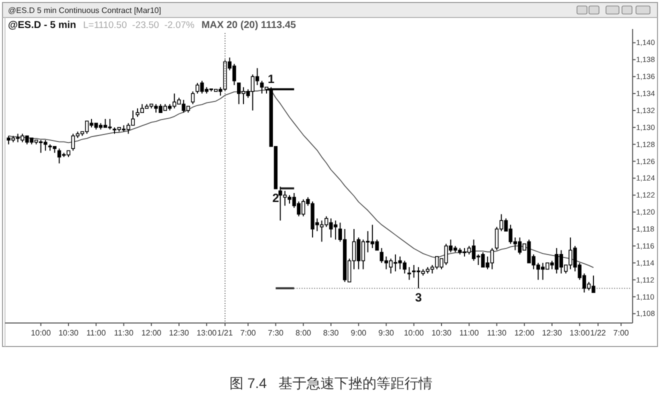  What do you see at coordinates (42, 25) in the screenshot?
I see `subtitle: @ES.D - 5 min` at bounding box center [42, 25].